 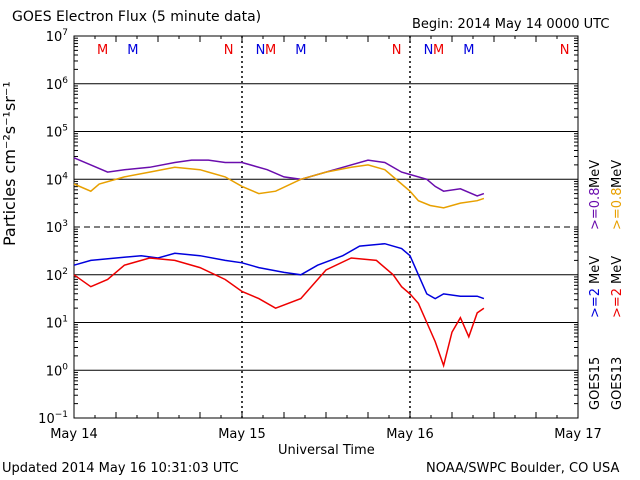 What do you see at coordinates (595, 208) in the screenshot?
I see `legend-g15-08-label: >=0.8` at bounding box center [595, 208].